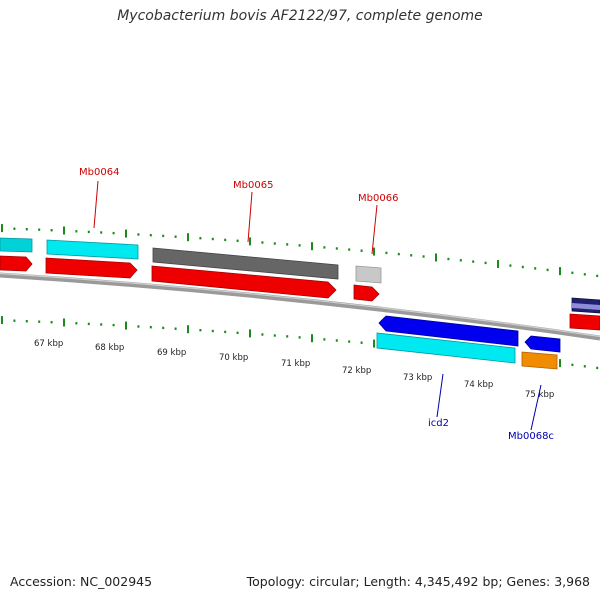  Describe the element at coordinates (91, 268) in the screenshot. I see `cds-arrow-mb0064` at that location.